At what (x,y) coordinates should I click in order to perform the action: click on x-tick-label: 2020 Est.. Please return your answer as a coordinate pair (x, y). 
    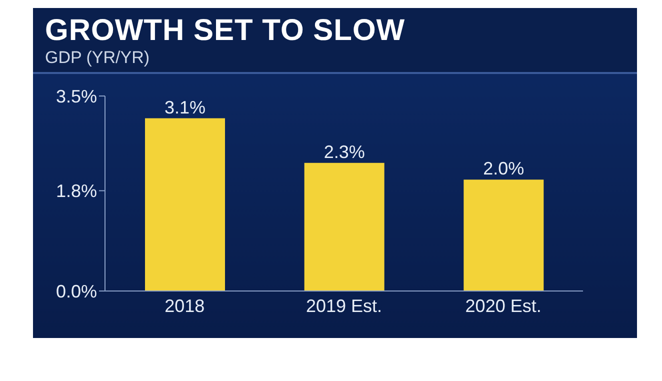
    Looking at the image, I should click on (503, 306).